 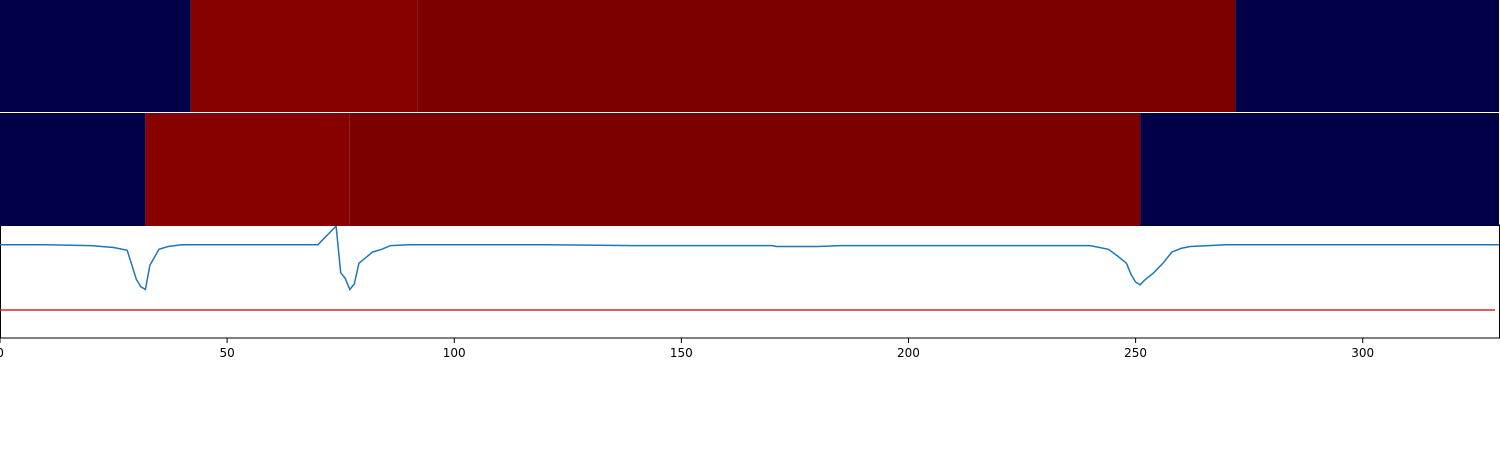 I want to click on x-tick-label: 150, so click(x=681, y=353).